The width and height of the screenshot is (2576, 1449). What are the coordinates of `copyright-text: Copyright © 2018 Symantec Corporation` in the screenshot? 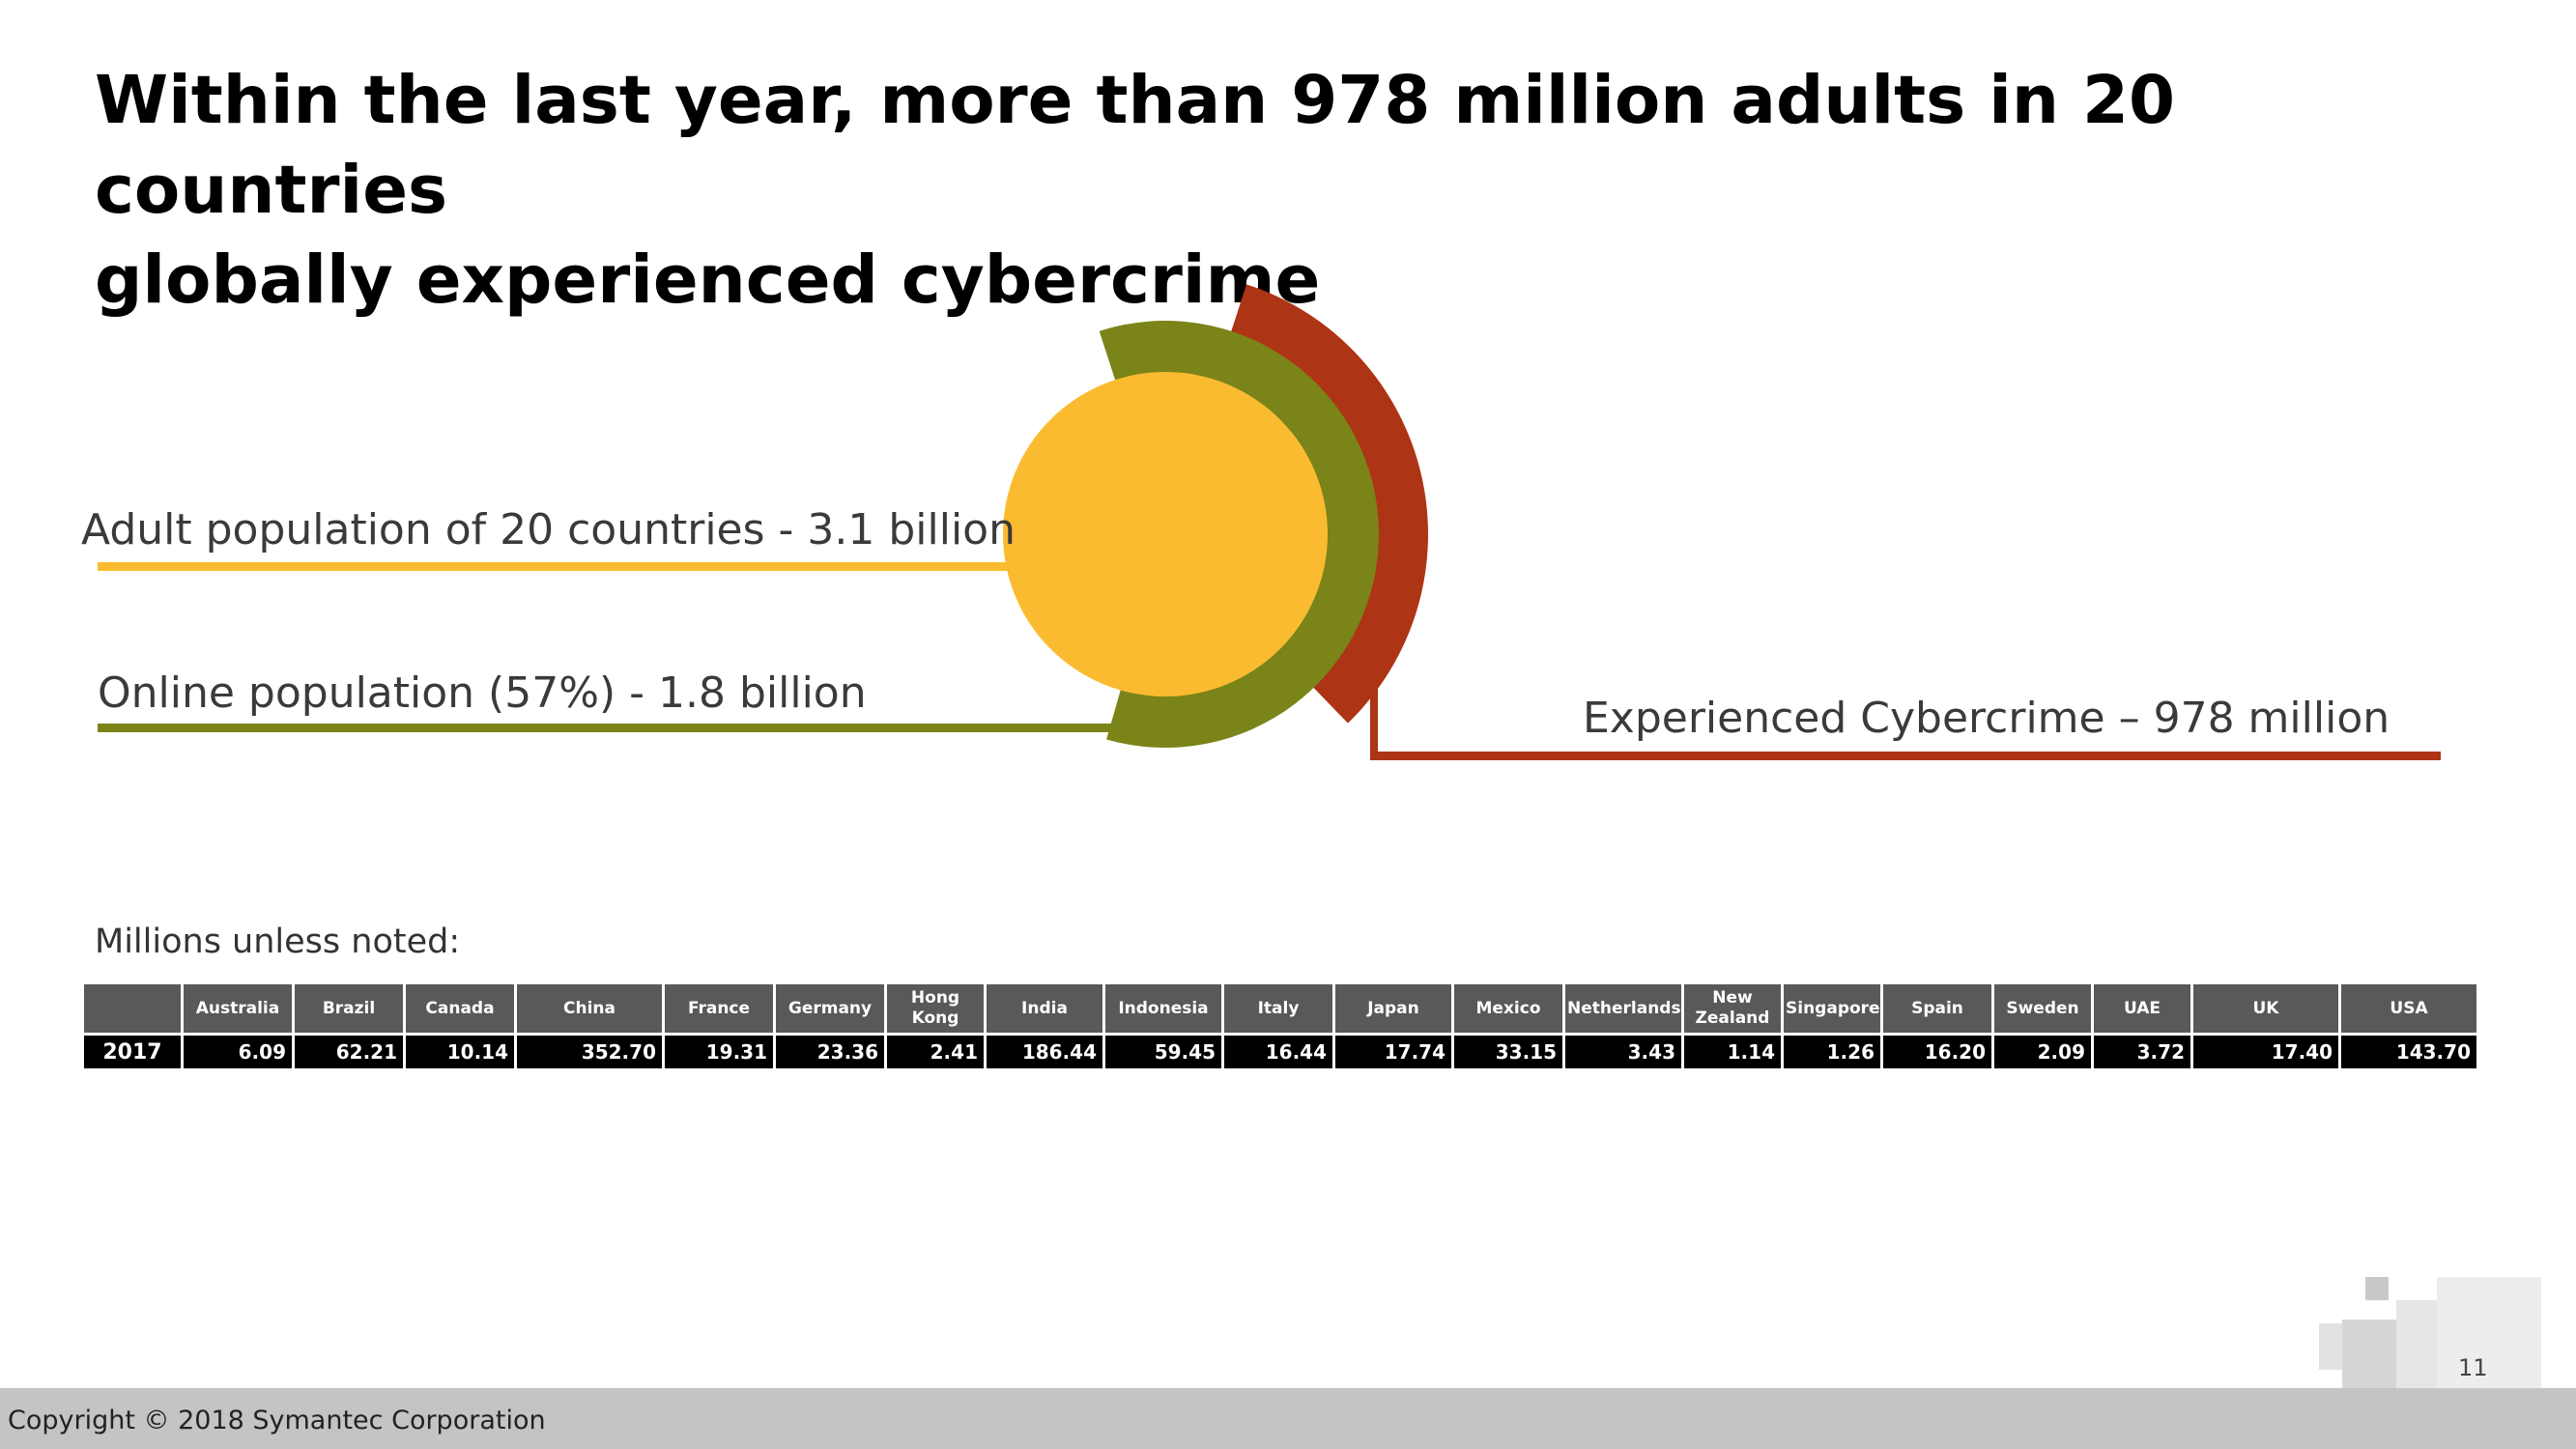 It's located at (277, 1420).